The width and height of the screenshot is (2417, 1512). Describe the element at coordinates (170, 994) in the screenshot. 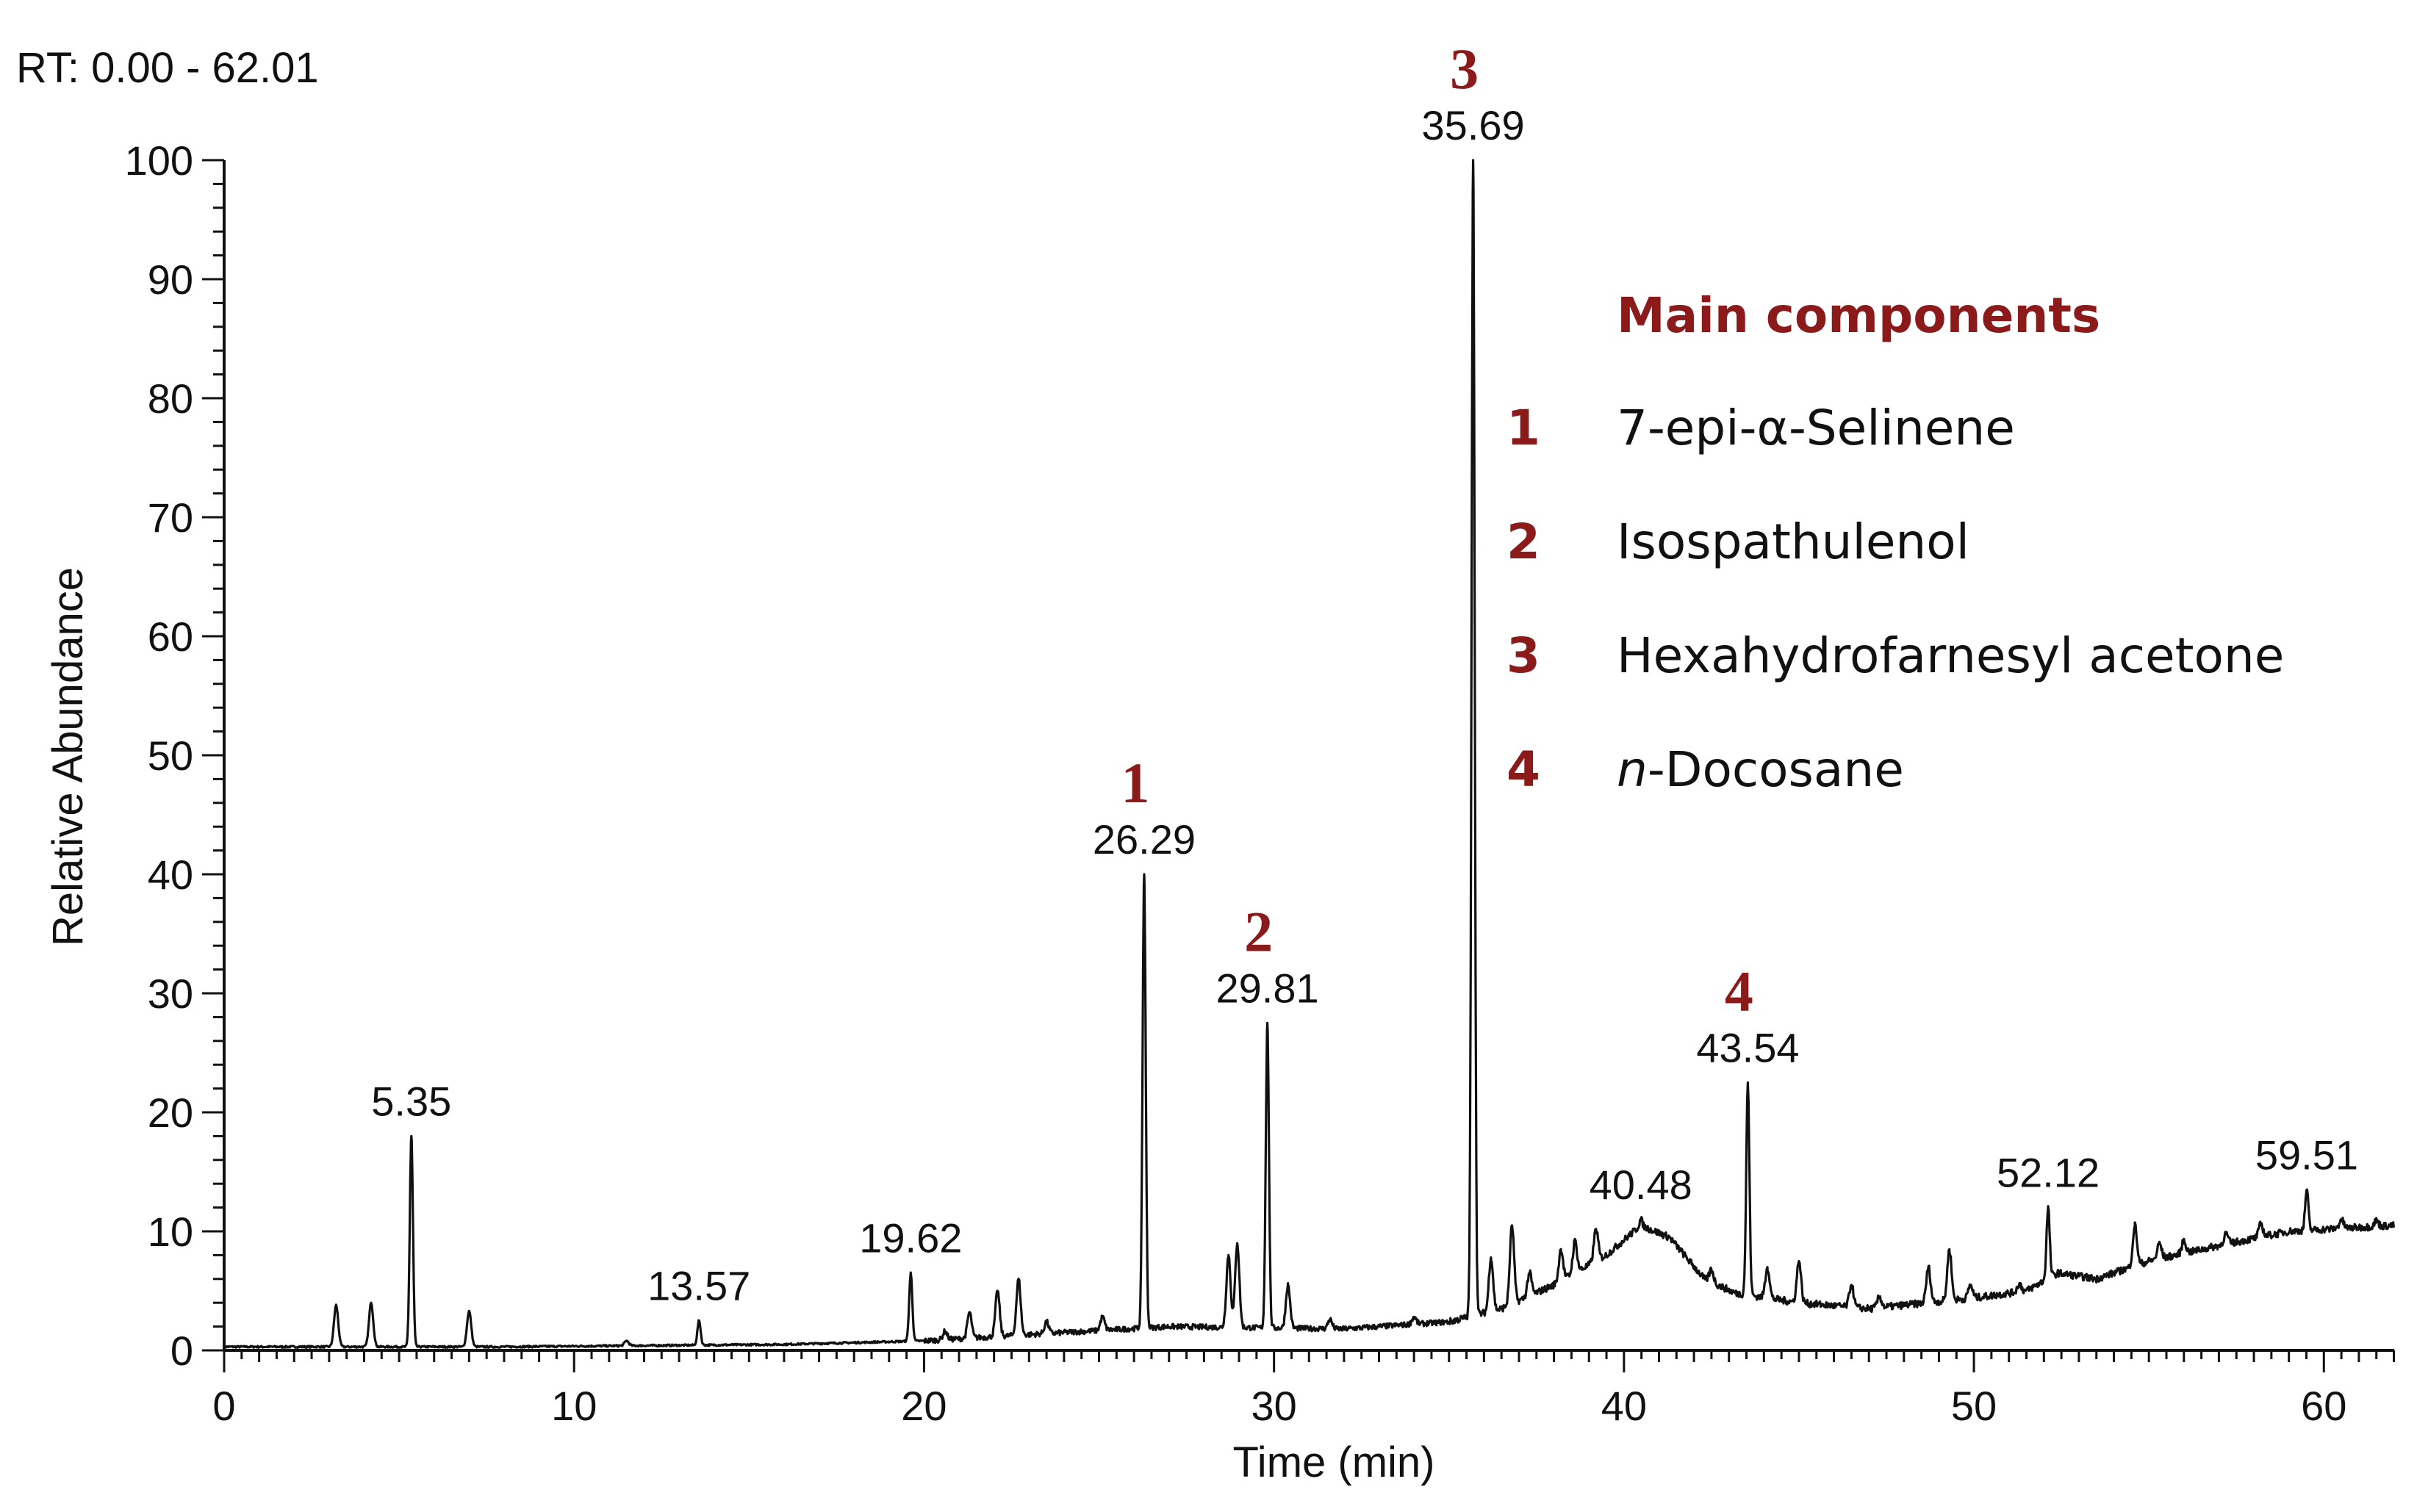

I see `y-tick-label: 30` at that location.